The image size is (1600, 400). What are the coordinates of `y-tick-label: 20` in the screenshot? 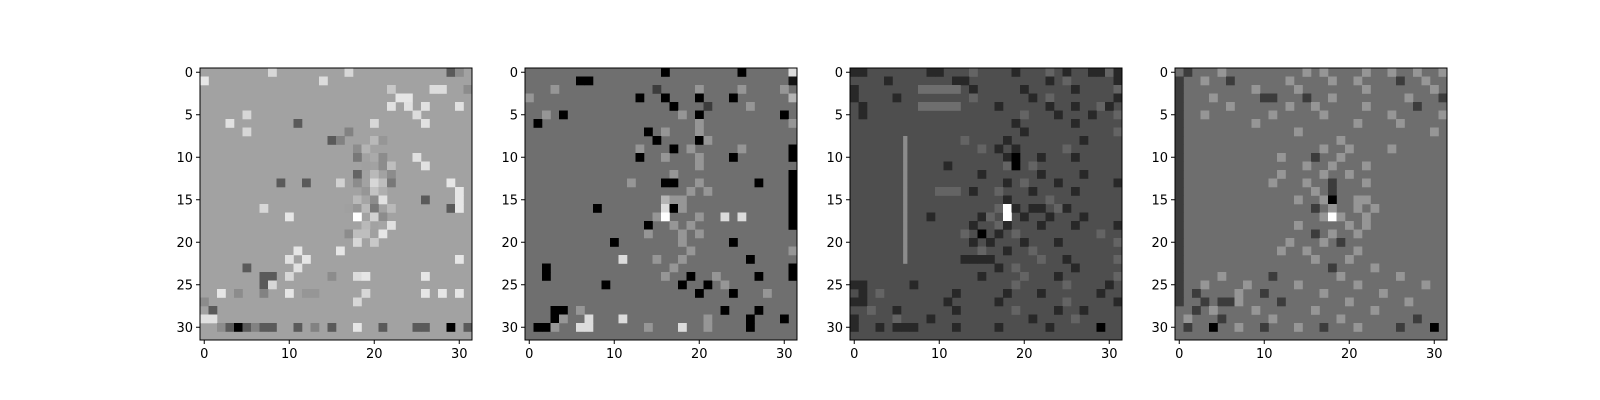 It's located at (1159, 243).